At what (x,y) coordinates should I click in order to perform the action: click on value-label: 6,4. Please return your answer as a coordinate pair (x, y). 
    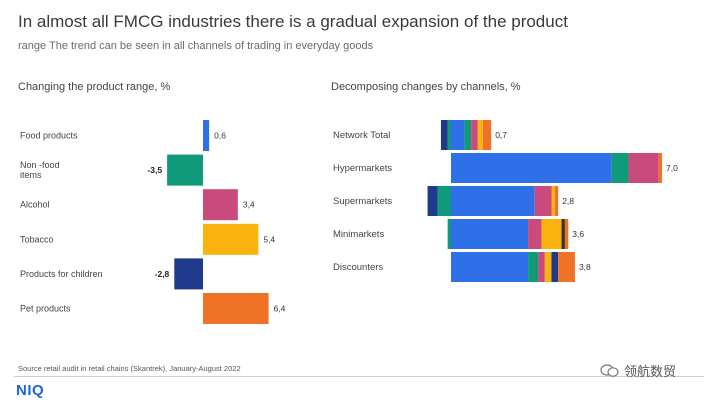
    Looking at the image, I should click on (280, 309).